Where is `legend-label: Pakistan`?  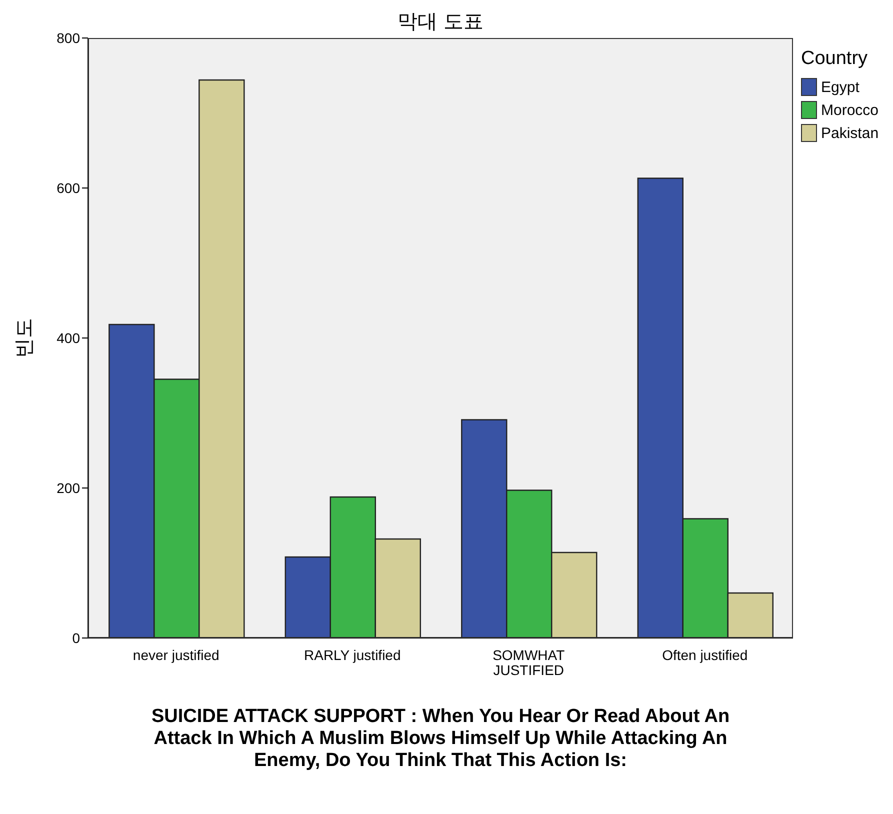 legend-label: Pakistan is located at coordinates (850, 133).